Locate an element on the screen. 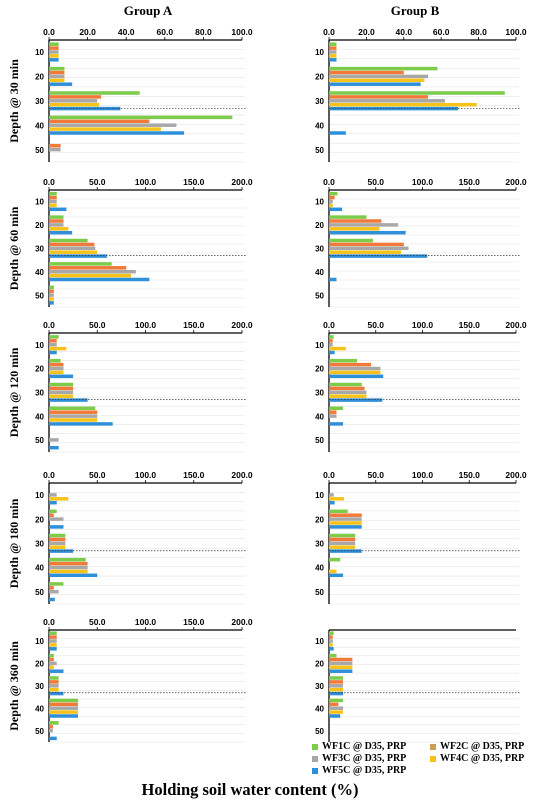 The width and height of the screenshot is (550, 806). x-tick-label: 40.0 is located at coordinates (404, 32).